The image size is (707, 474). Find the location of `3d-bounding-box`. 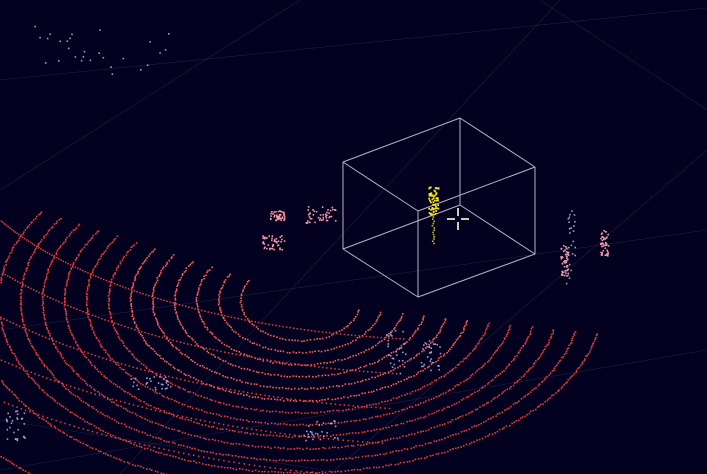

3d-bounding-box is located at coordinates (439, 207).